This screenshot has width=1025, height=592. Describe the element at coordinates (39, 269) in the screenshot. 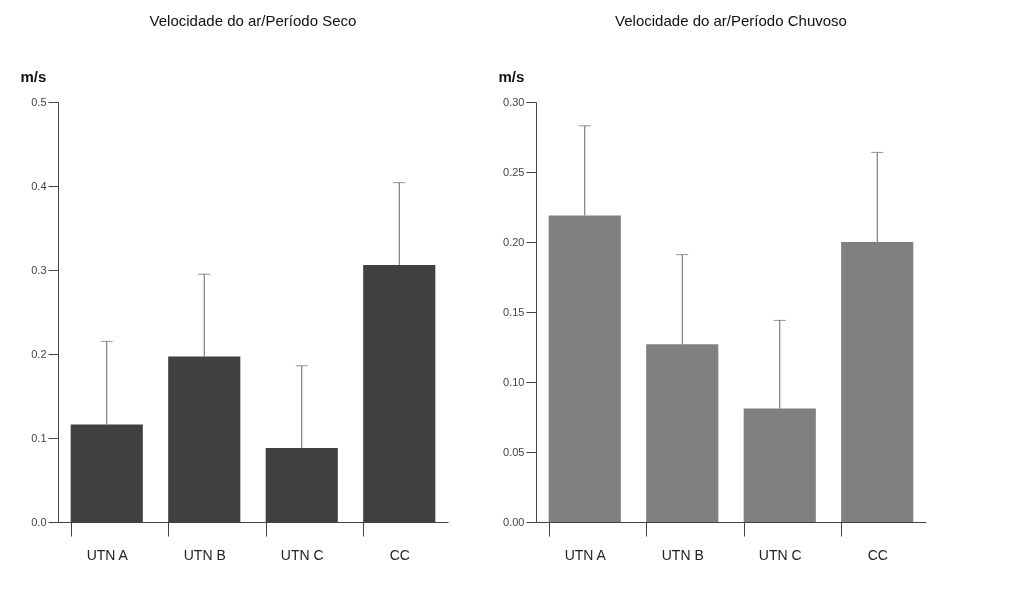

I see `y-tick-label: 0.3` at that location.